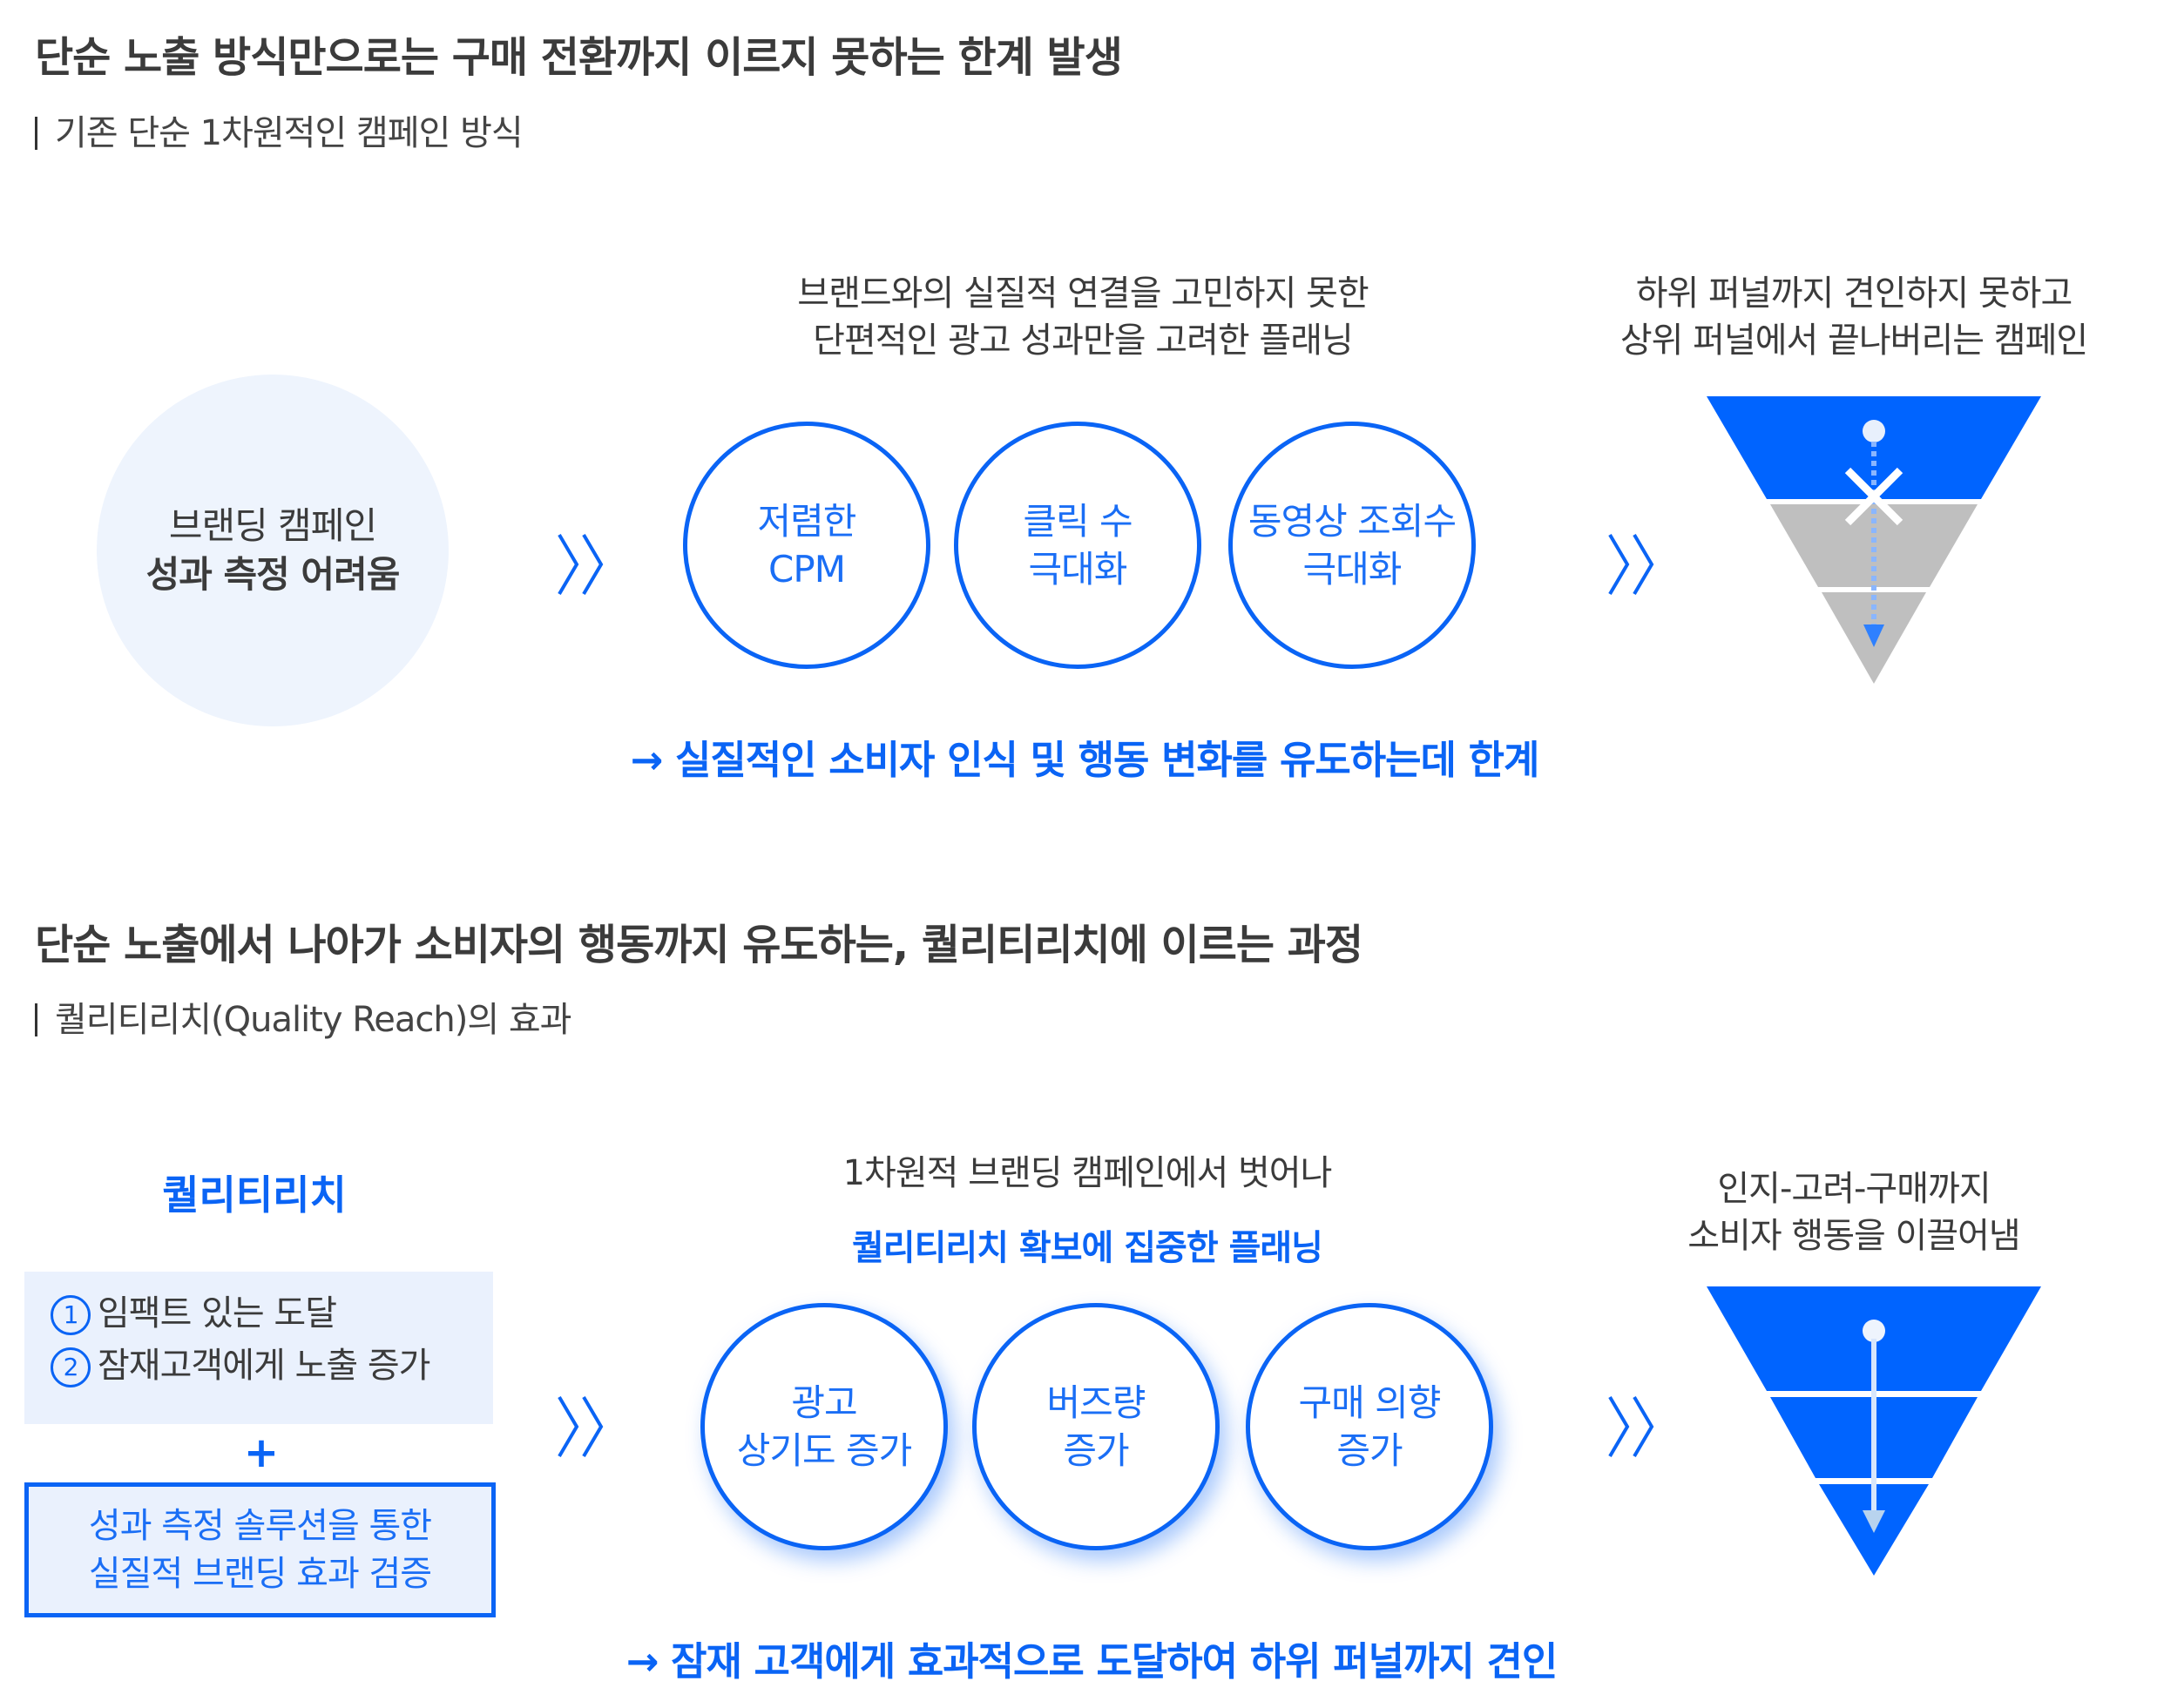 This screenshot has height=1708, width=2157. What do you see at coordinates (313, 1020) in the screenshot?
I see `section2-subtitle-text: 퀄리티리치(Quality Reach)의 효과` at bounding box center [313, 1020].